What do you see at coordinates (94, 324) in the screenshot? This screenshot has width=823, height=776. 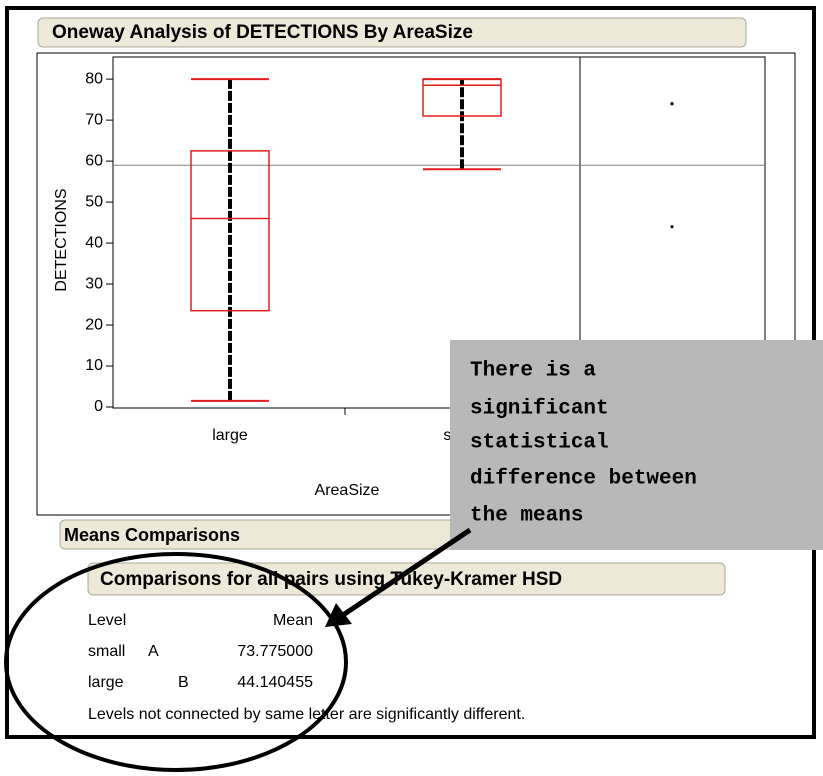 I see `y-tick-label: 20` at bounding box center [94, 324].